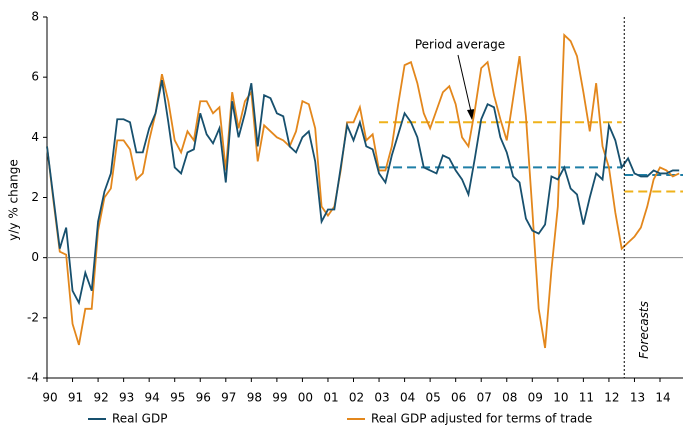 The height and width of the screenshot is (428, 683). Describe the element at coordinates (177, 398) in the screenshot. I see `x-tick-label: 95` at that location.